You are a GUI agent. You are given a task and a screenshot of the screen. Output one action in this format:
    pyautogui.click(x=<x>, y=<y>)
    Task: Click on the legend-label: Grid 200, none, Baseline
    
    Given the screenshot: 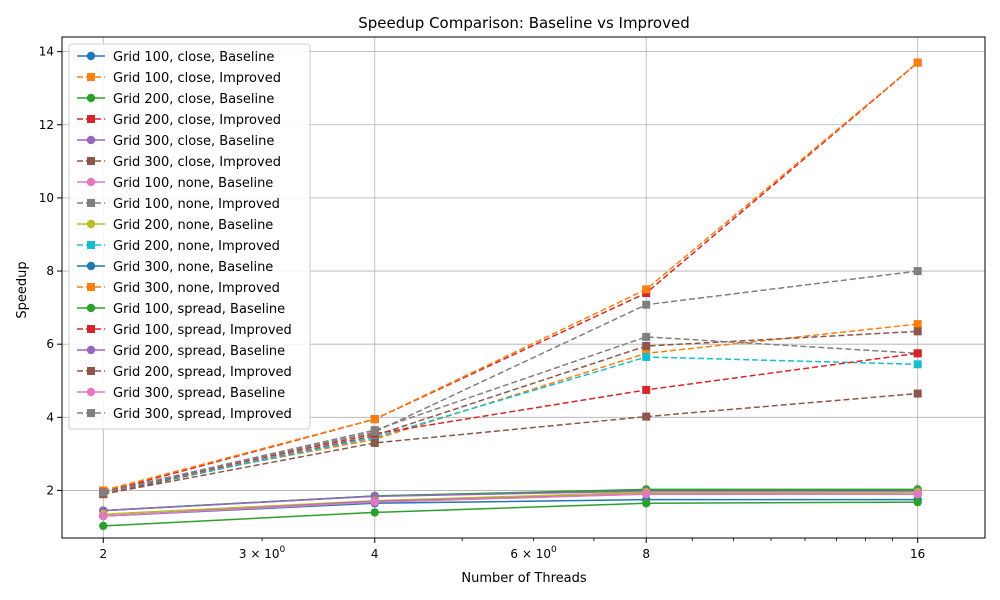 What is the action you would take?
    pyautogui.click(x=193, y=225)
    